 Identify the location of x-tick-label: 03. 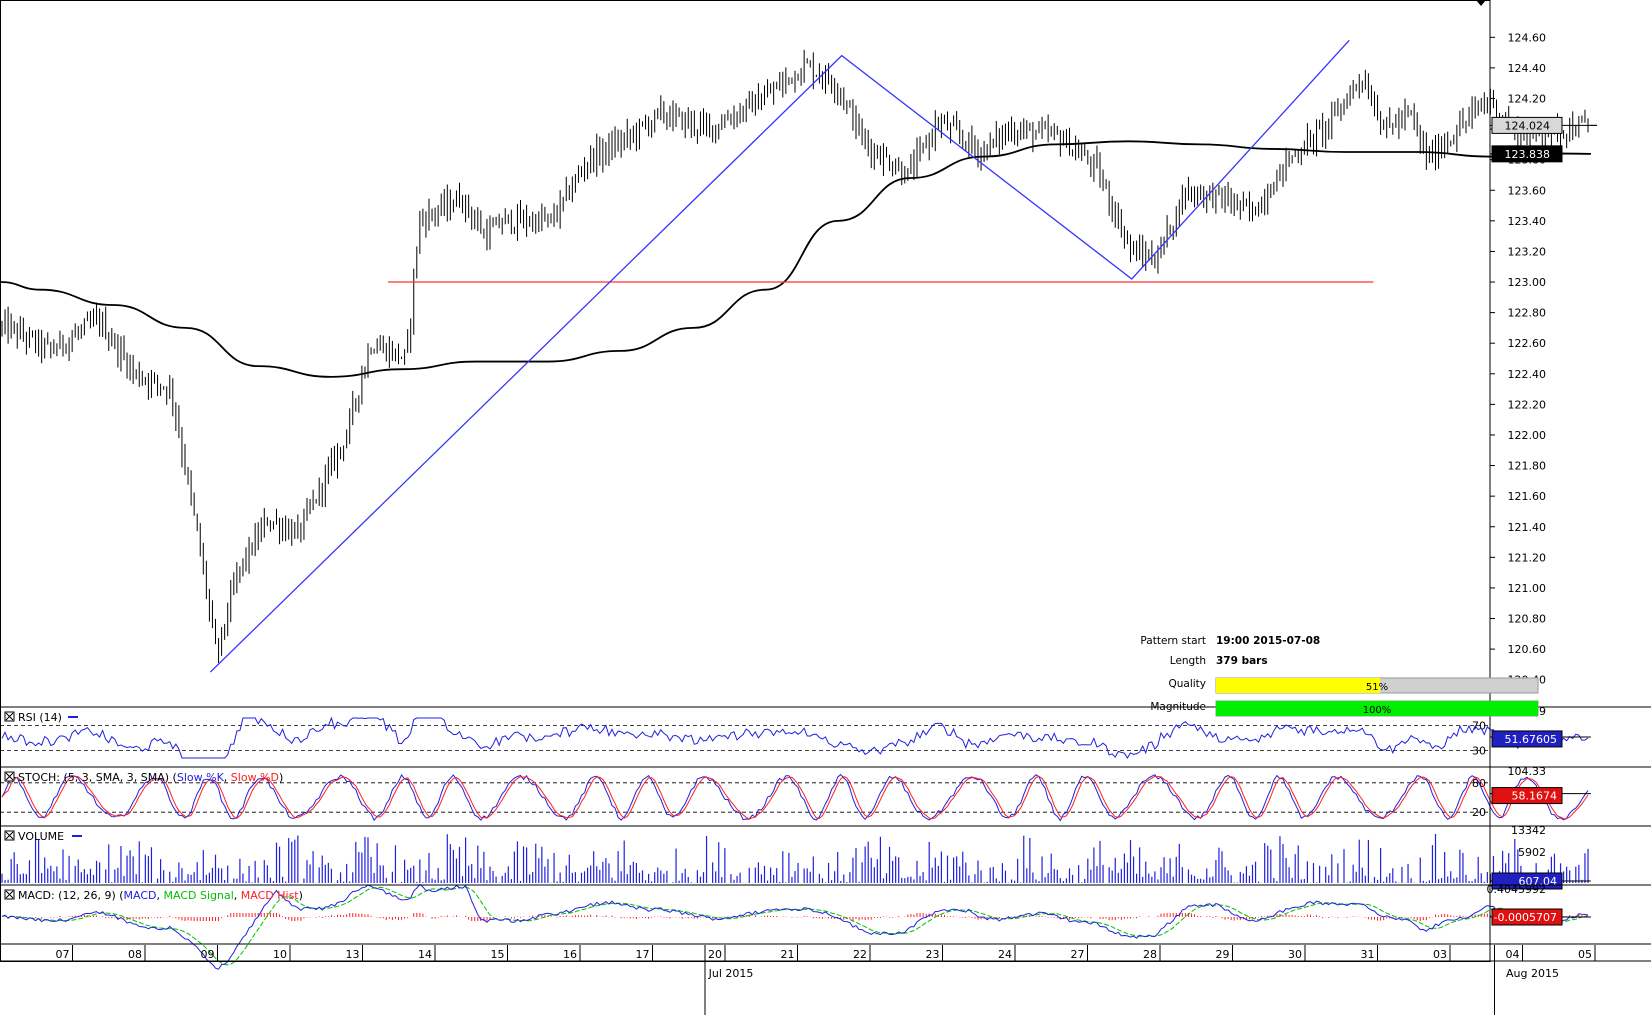
(1440, 954).